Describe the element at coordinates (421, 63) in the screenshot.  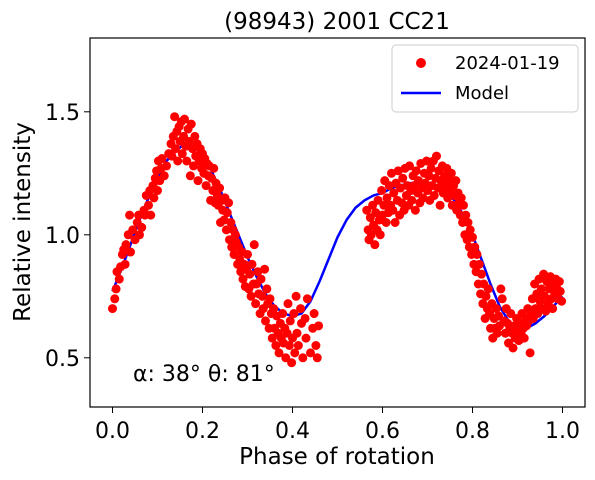
I see `legend-marker-observations` at that location.